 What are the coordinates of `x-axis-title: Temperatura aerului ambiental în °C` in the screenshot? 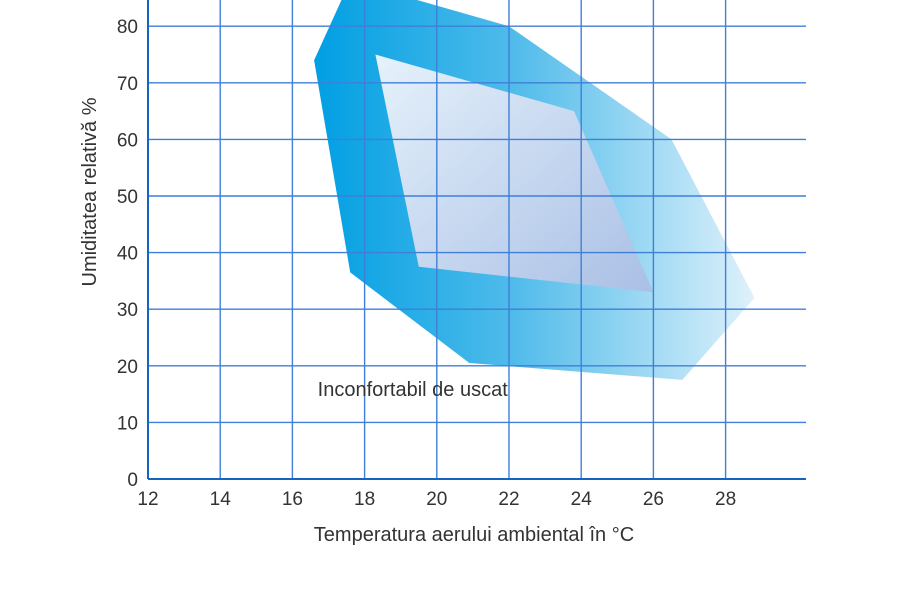 It's located at (474, 535).